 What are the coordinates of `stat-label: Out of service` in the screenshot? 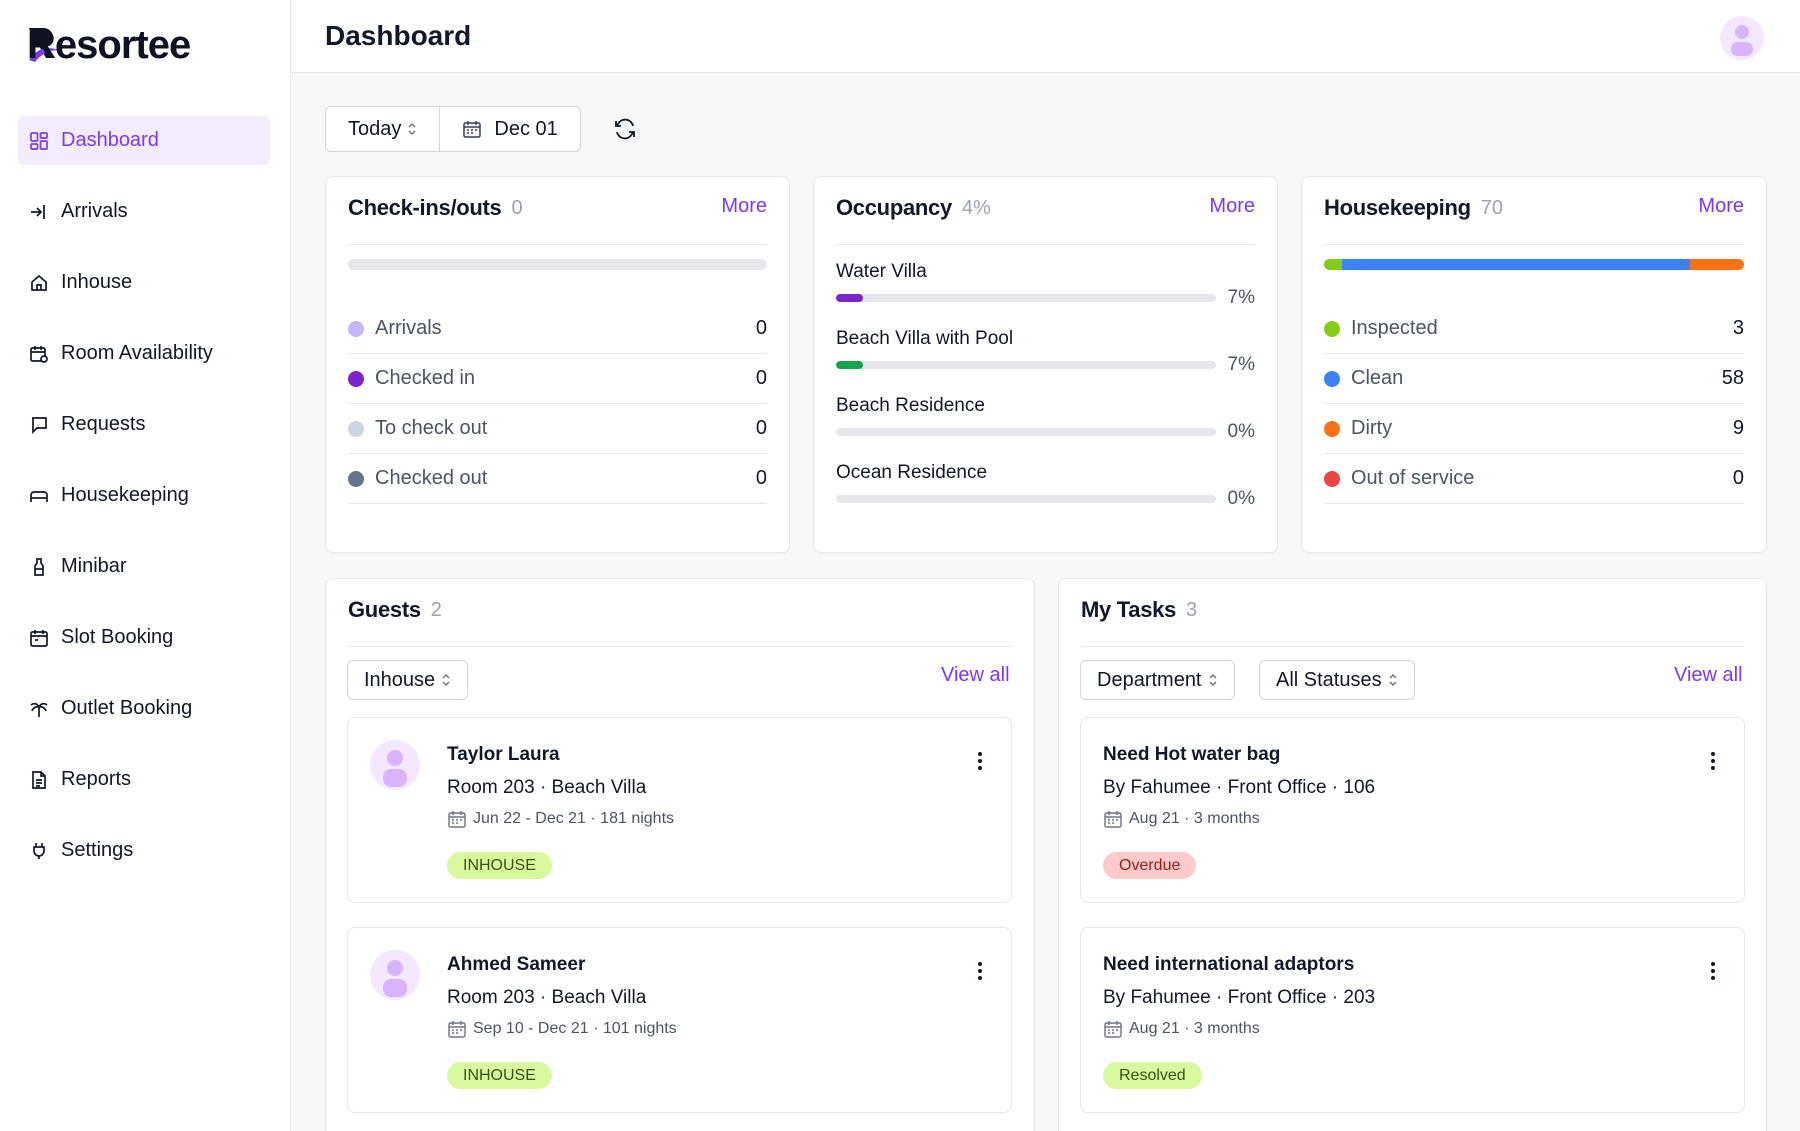 It's located at (1413, 478).